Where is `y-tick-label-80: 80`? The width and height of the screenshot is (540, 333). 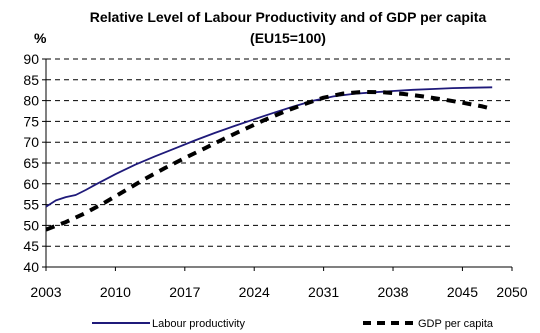 y-tick-label-80: 80 is located at coordinates (31, 101).